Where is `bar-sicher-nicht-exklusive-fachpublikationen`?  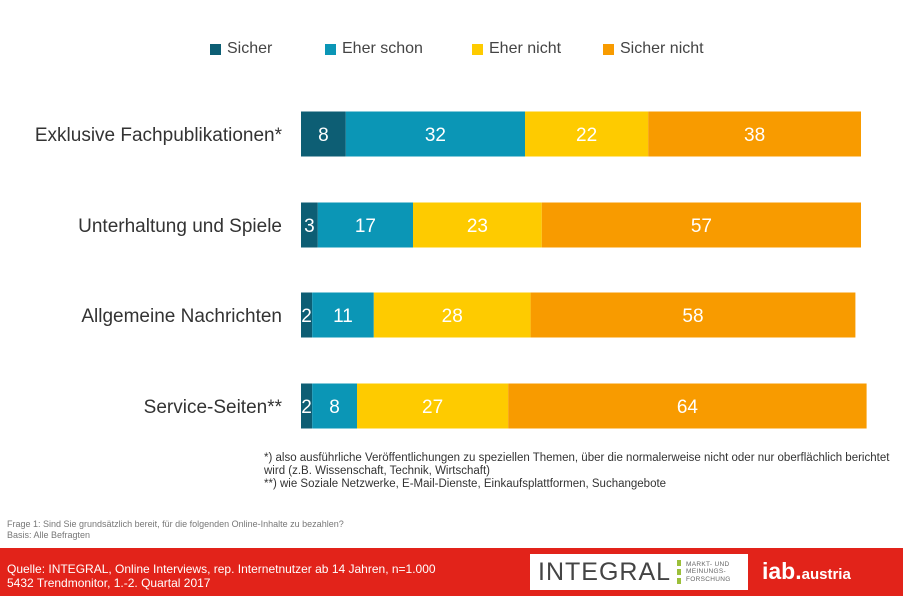 bar-sicher-nicht-exklusive-fachpublikationen is located at coordinates (754, 134).